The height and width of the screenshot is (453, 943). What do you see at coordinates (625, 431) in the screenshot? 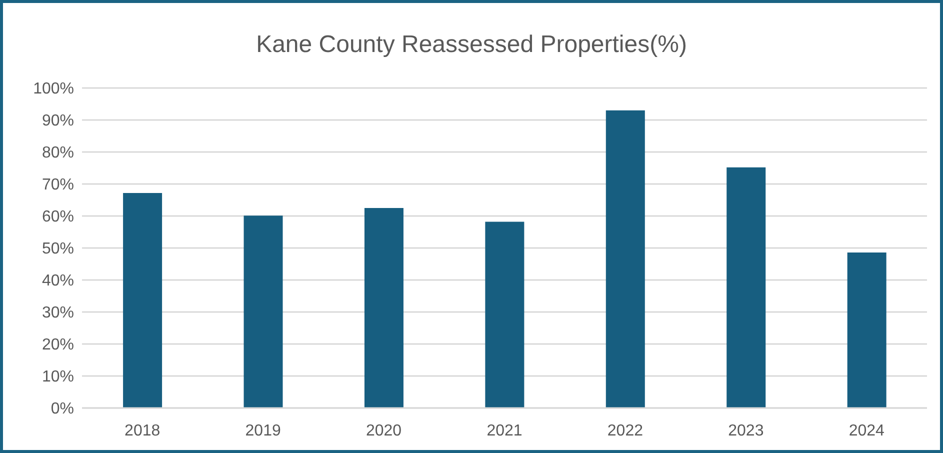
I see `x-tick-label: 2022` at bounding box center [625, 431].